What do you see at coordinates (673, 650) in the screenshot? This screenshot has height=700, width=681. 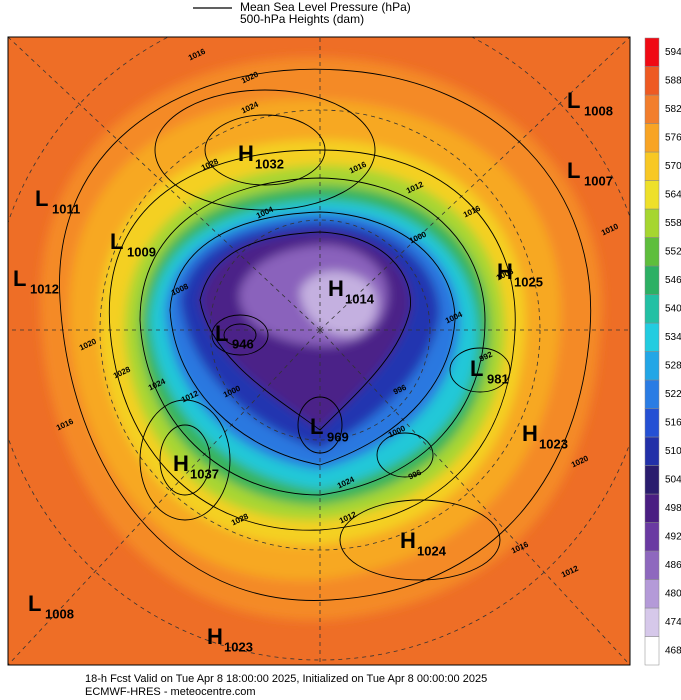 I see `colorbar-label: 468` at bounding box center [673, 650].